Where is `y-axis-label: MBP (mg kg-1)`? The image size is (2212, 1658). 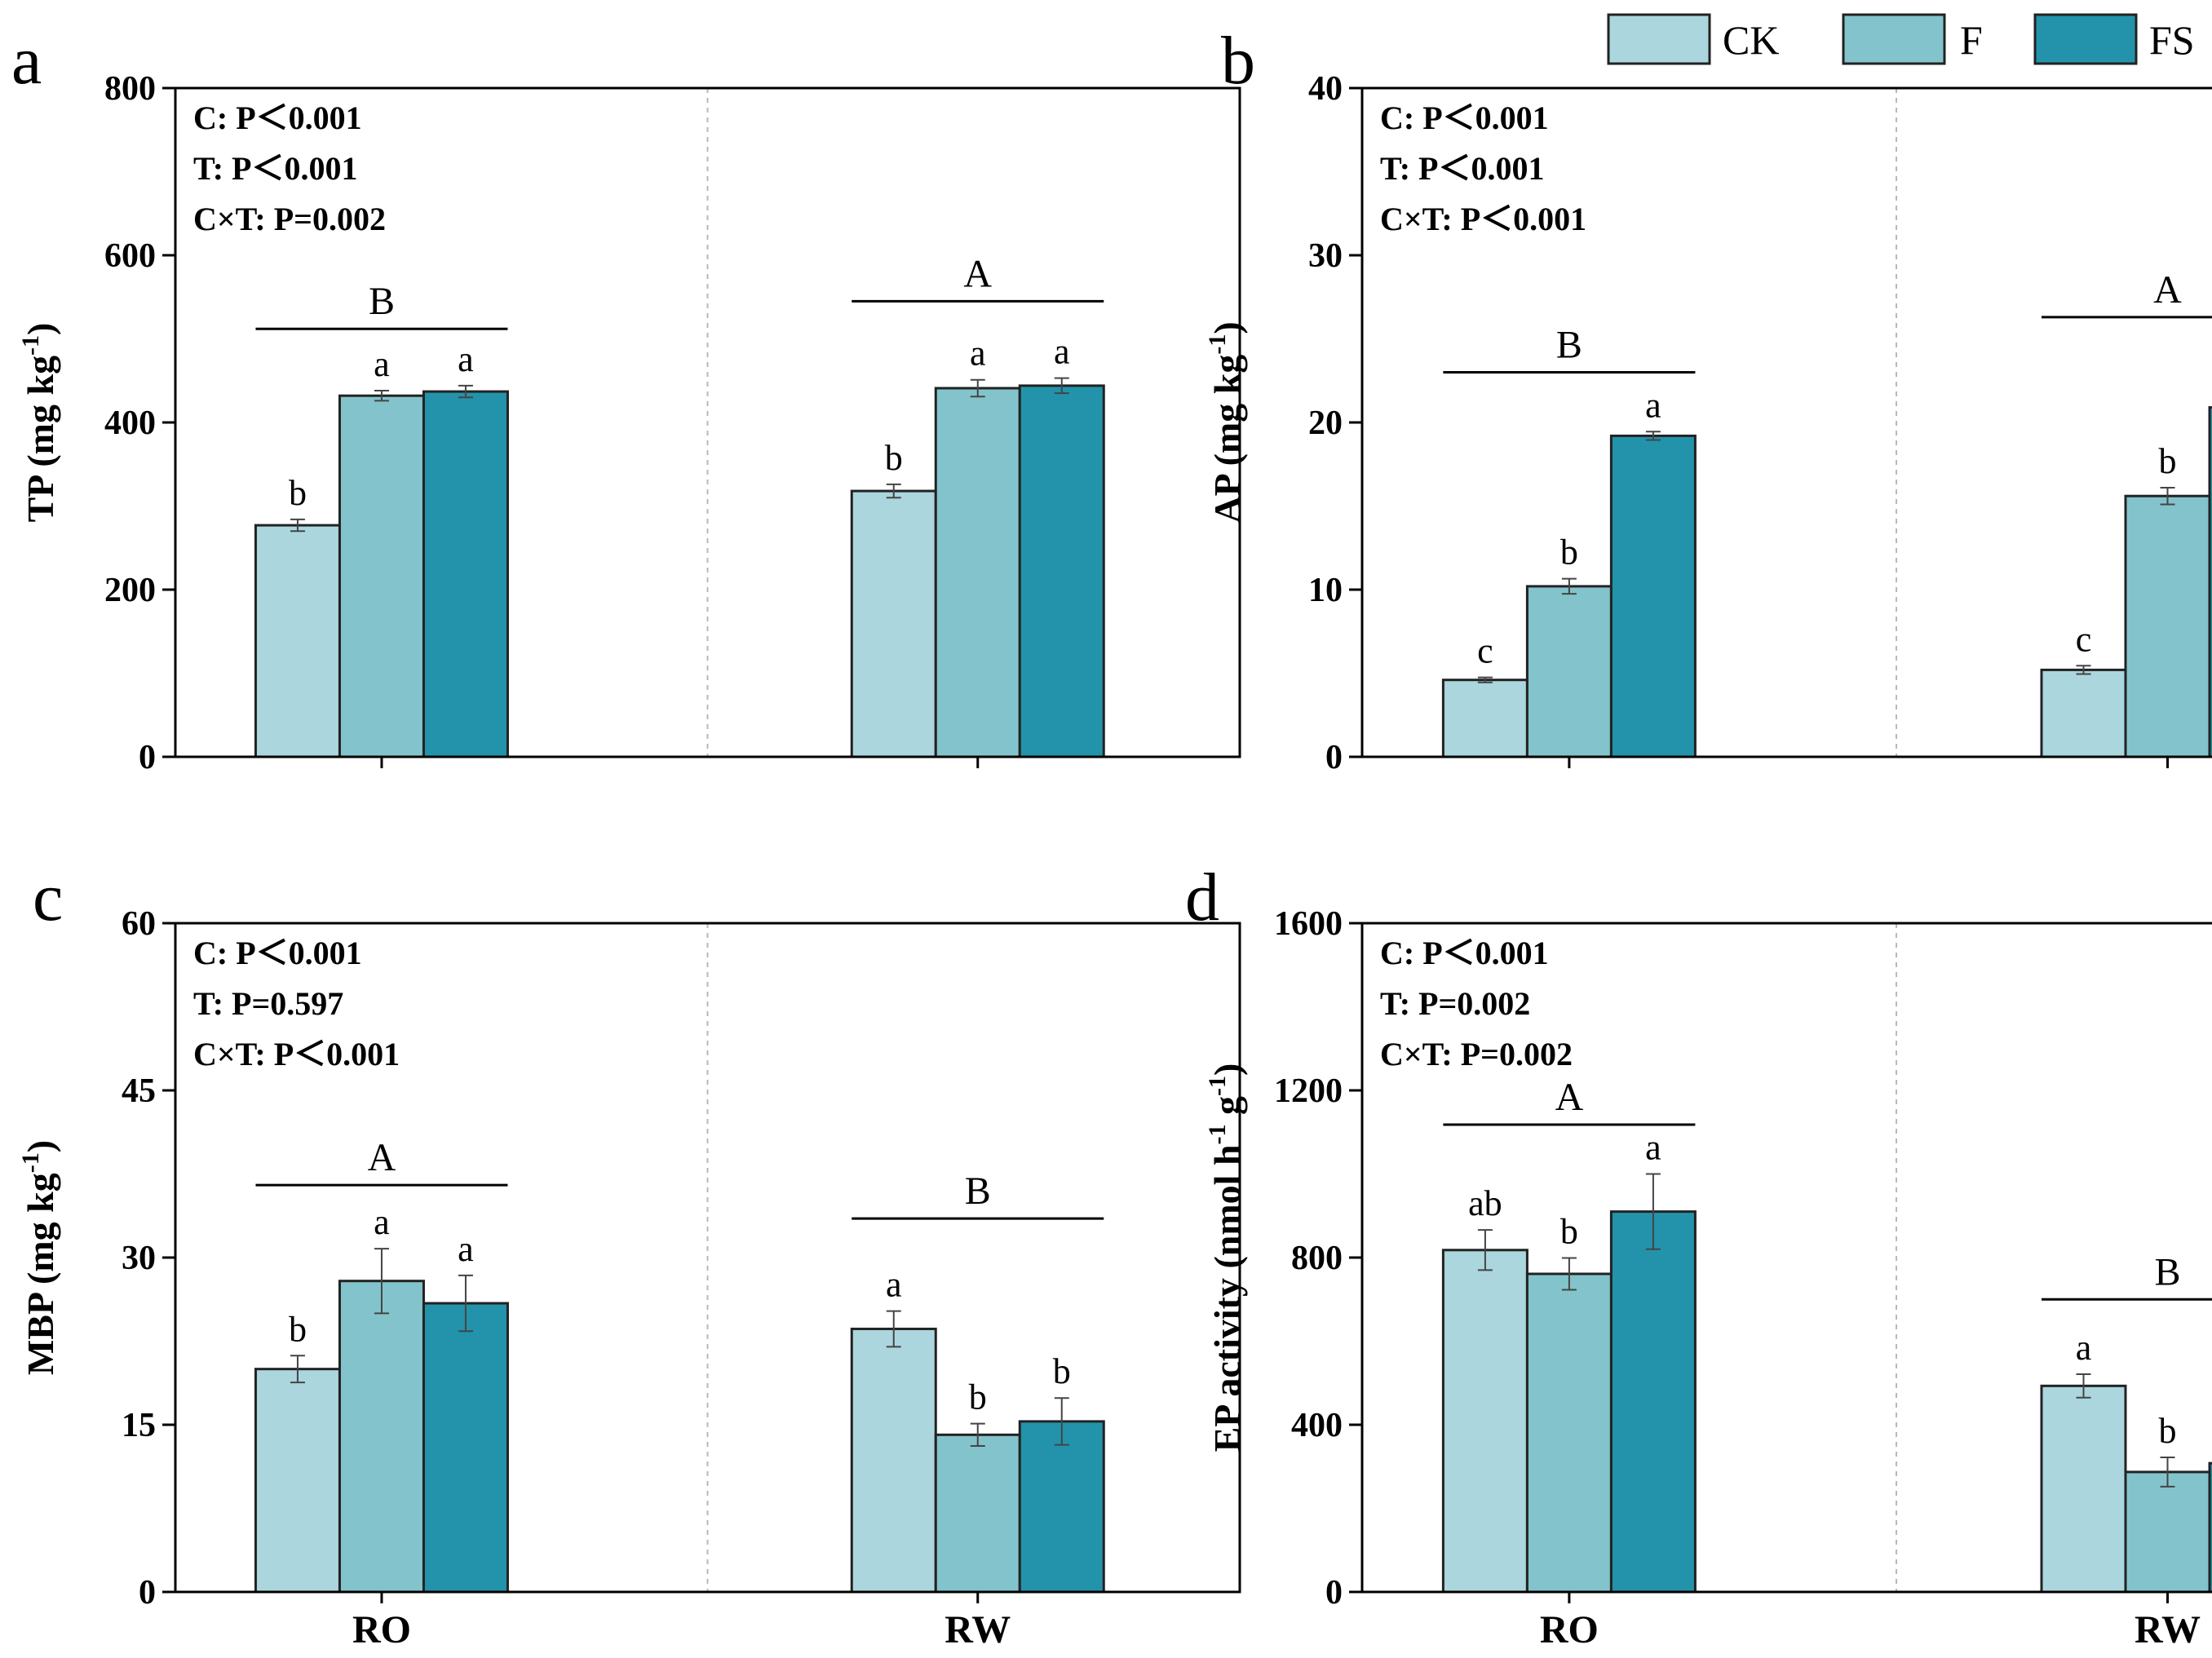 y-axis-label: MBP (mg kg-1) is located at coordinates (39, 1257).